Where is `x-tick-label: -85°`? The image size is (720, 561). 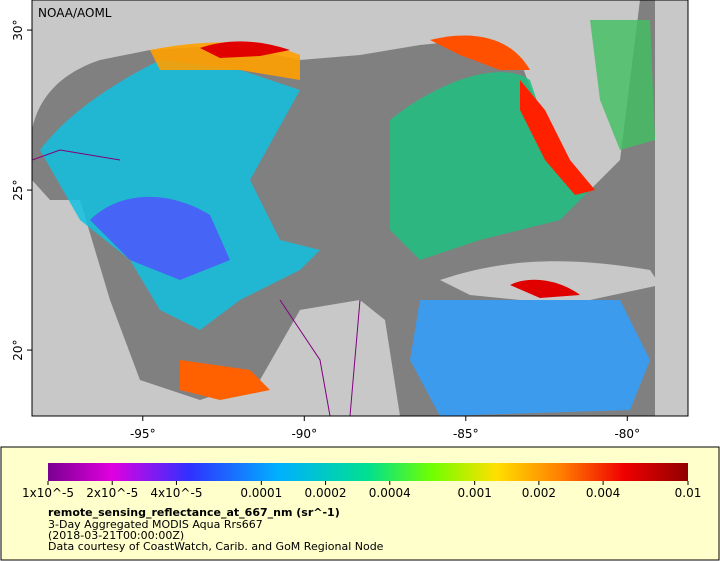
x-tick-label: -85° is located at coordinates (466, 434).